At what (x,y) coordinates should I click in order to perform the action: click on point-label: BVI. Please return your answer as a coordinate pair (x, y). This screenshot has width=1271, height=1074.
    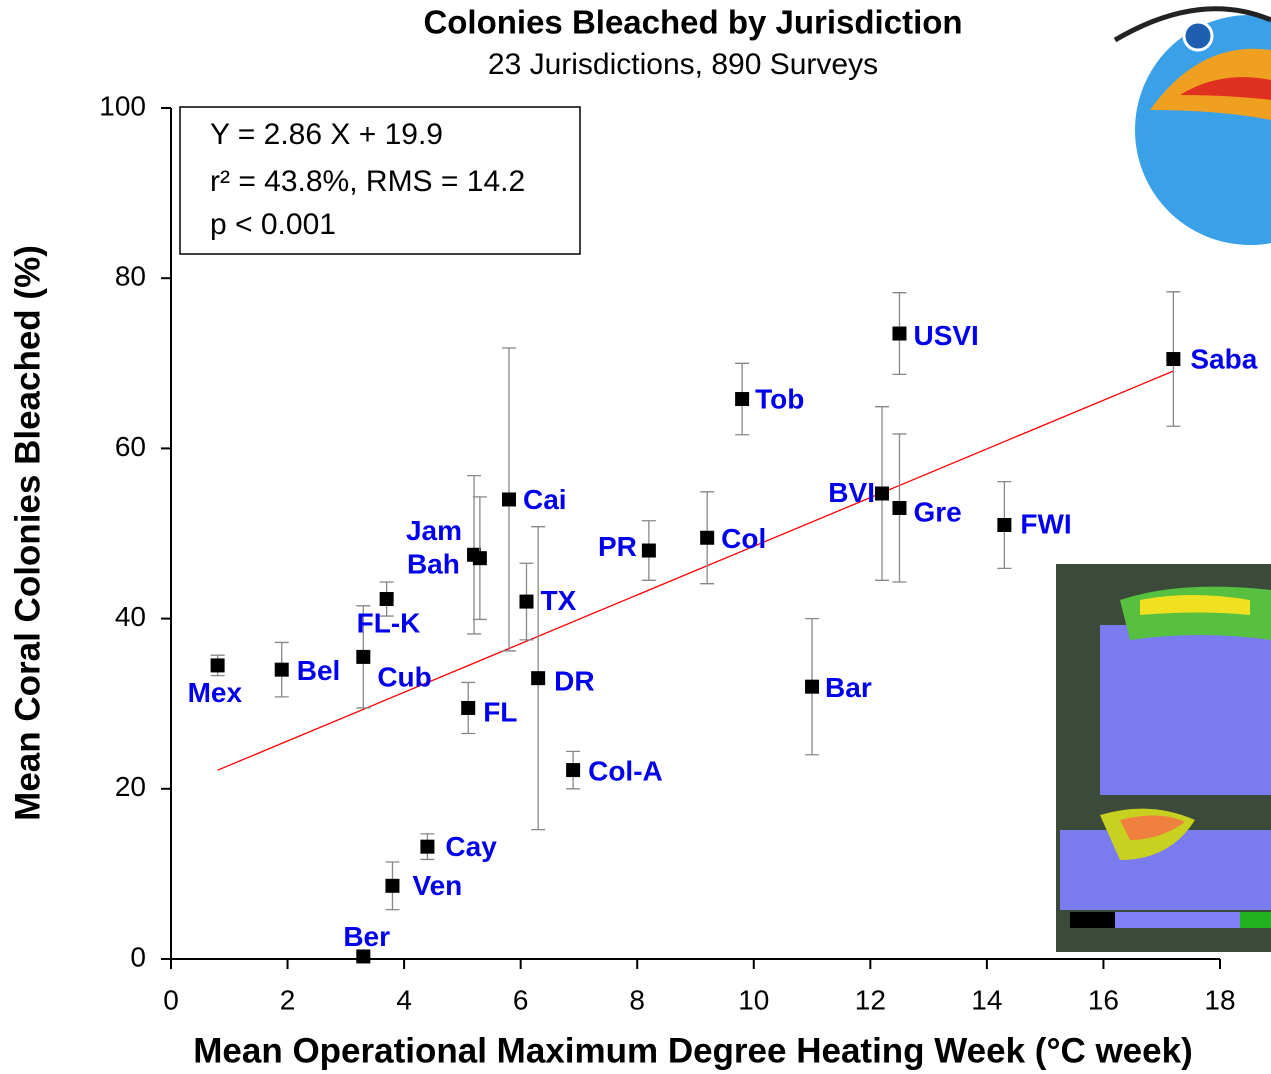
    Looking at the image, I should click on (851, 492).